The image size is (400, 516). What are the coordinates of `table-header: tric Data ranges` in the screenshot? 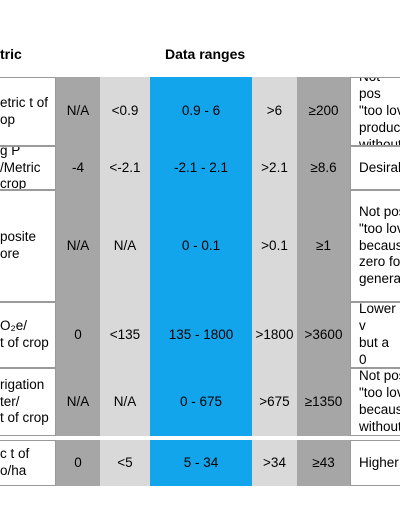 It's located at (200, 38).